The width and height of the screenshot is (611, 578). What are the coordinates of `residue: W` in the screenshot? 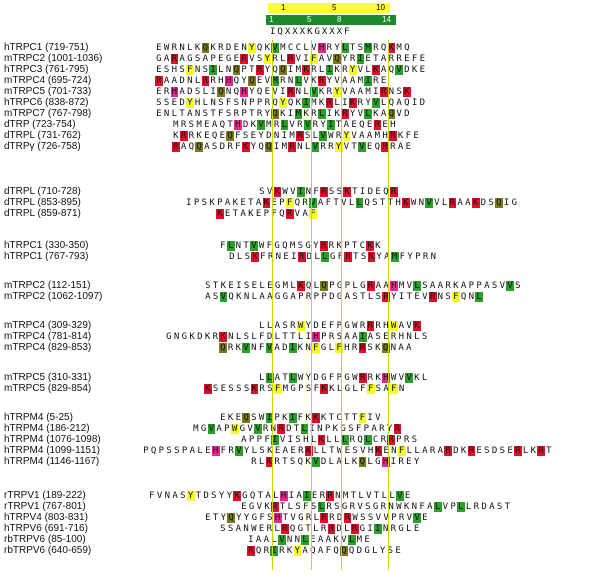 It's located at (413, 203).